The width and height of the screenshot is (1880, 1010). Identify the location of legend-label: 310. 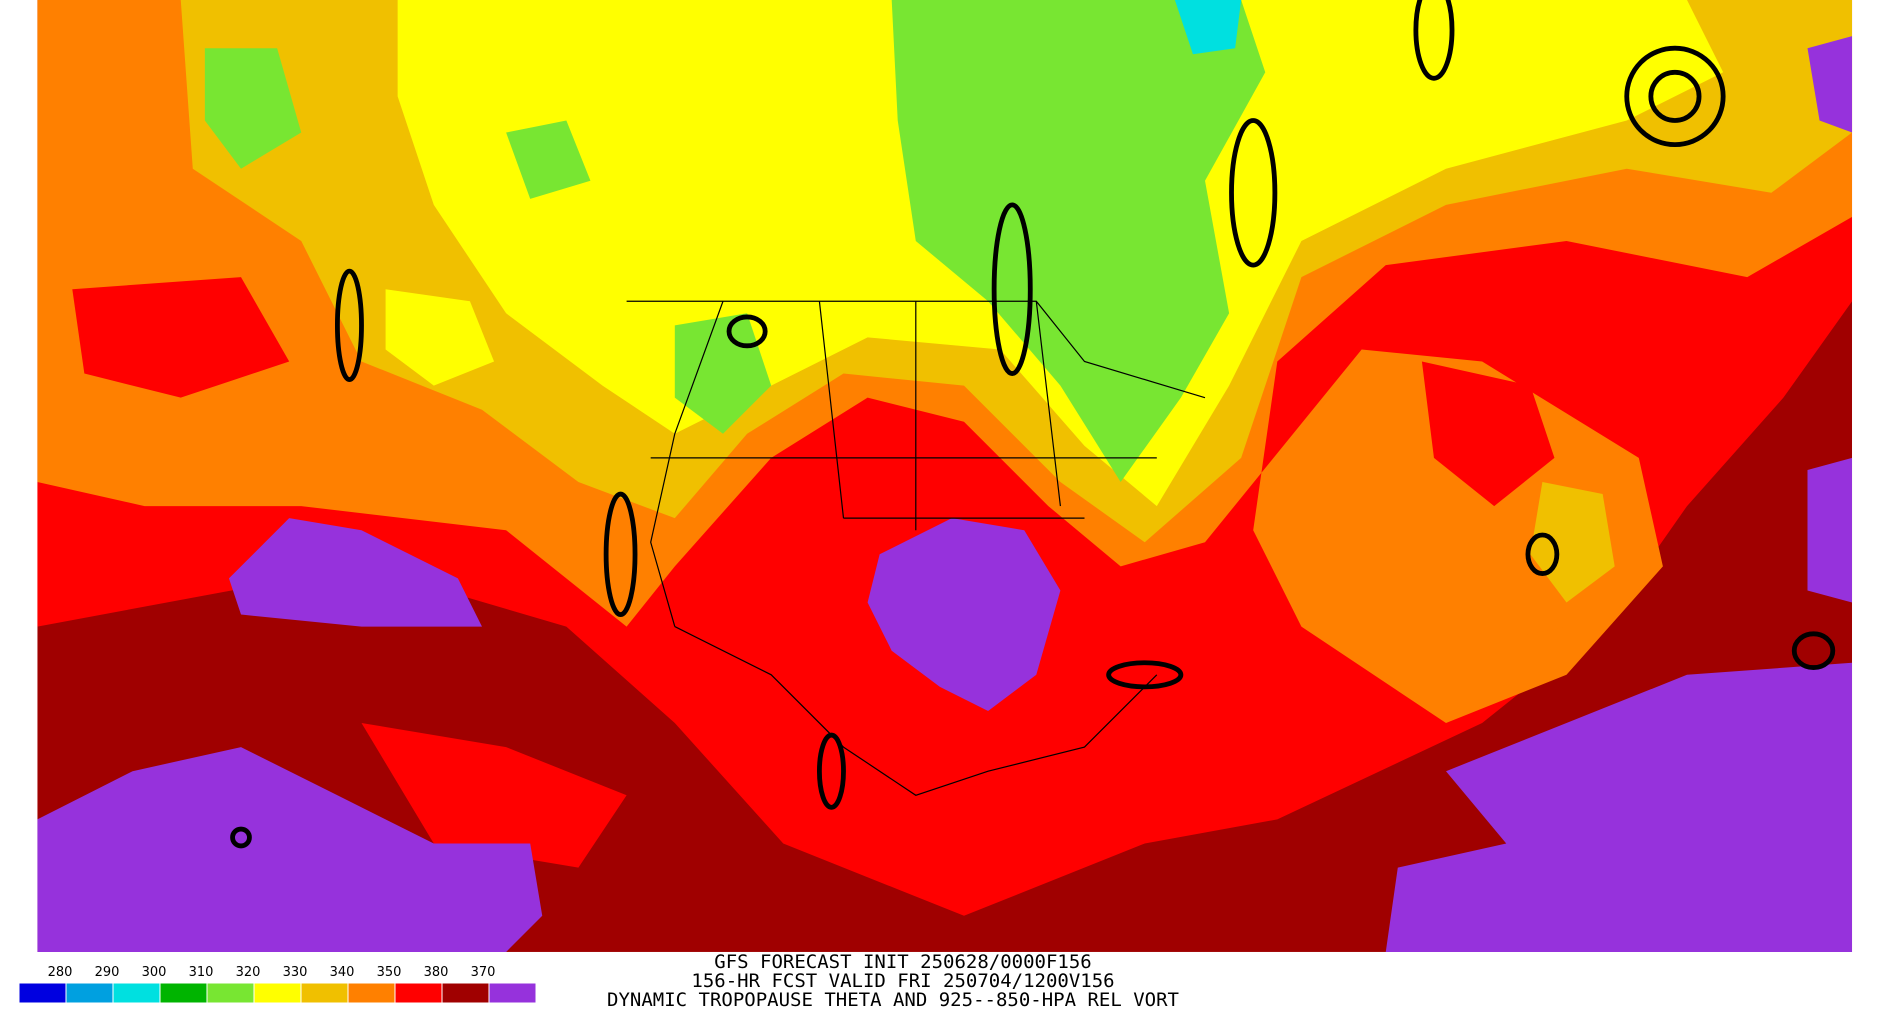
(201, 972).